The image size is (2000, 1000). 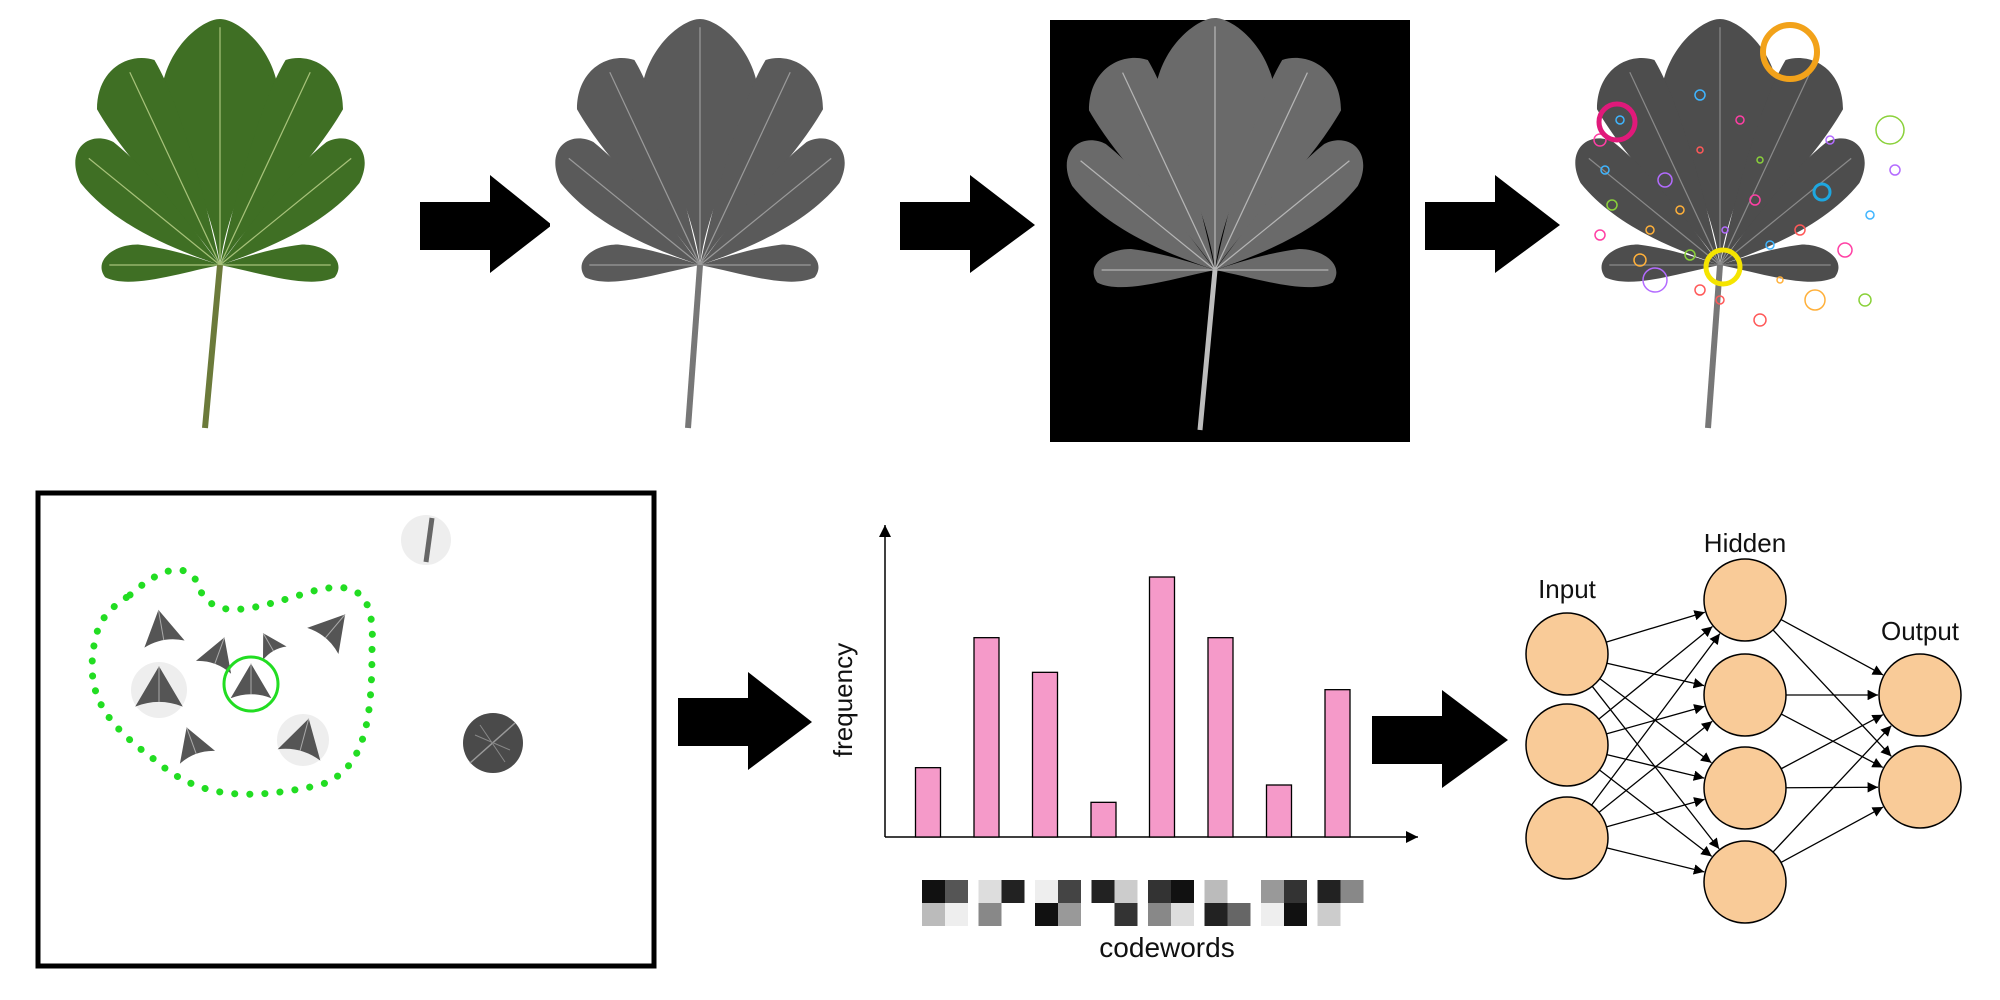 I want to click on keypoint-magenta-circle, so click(x=1617, y=122).